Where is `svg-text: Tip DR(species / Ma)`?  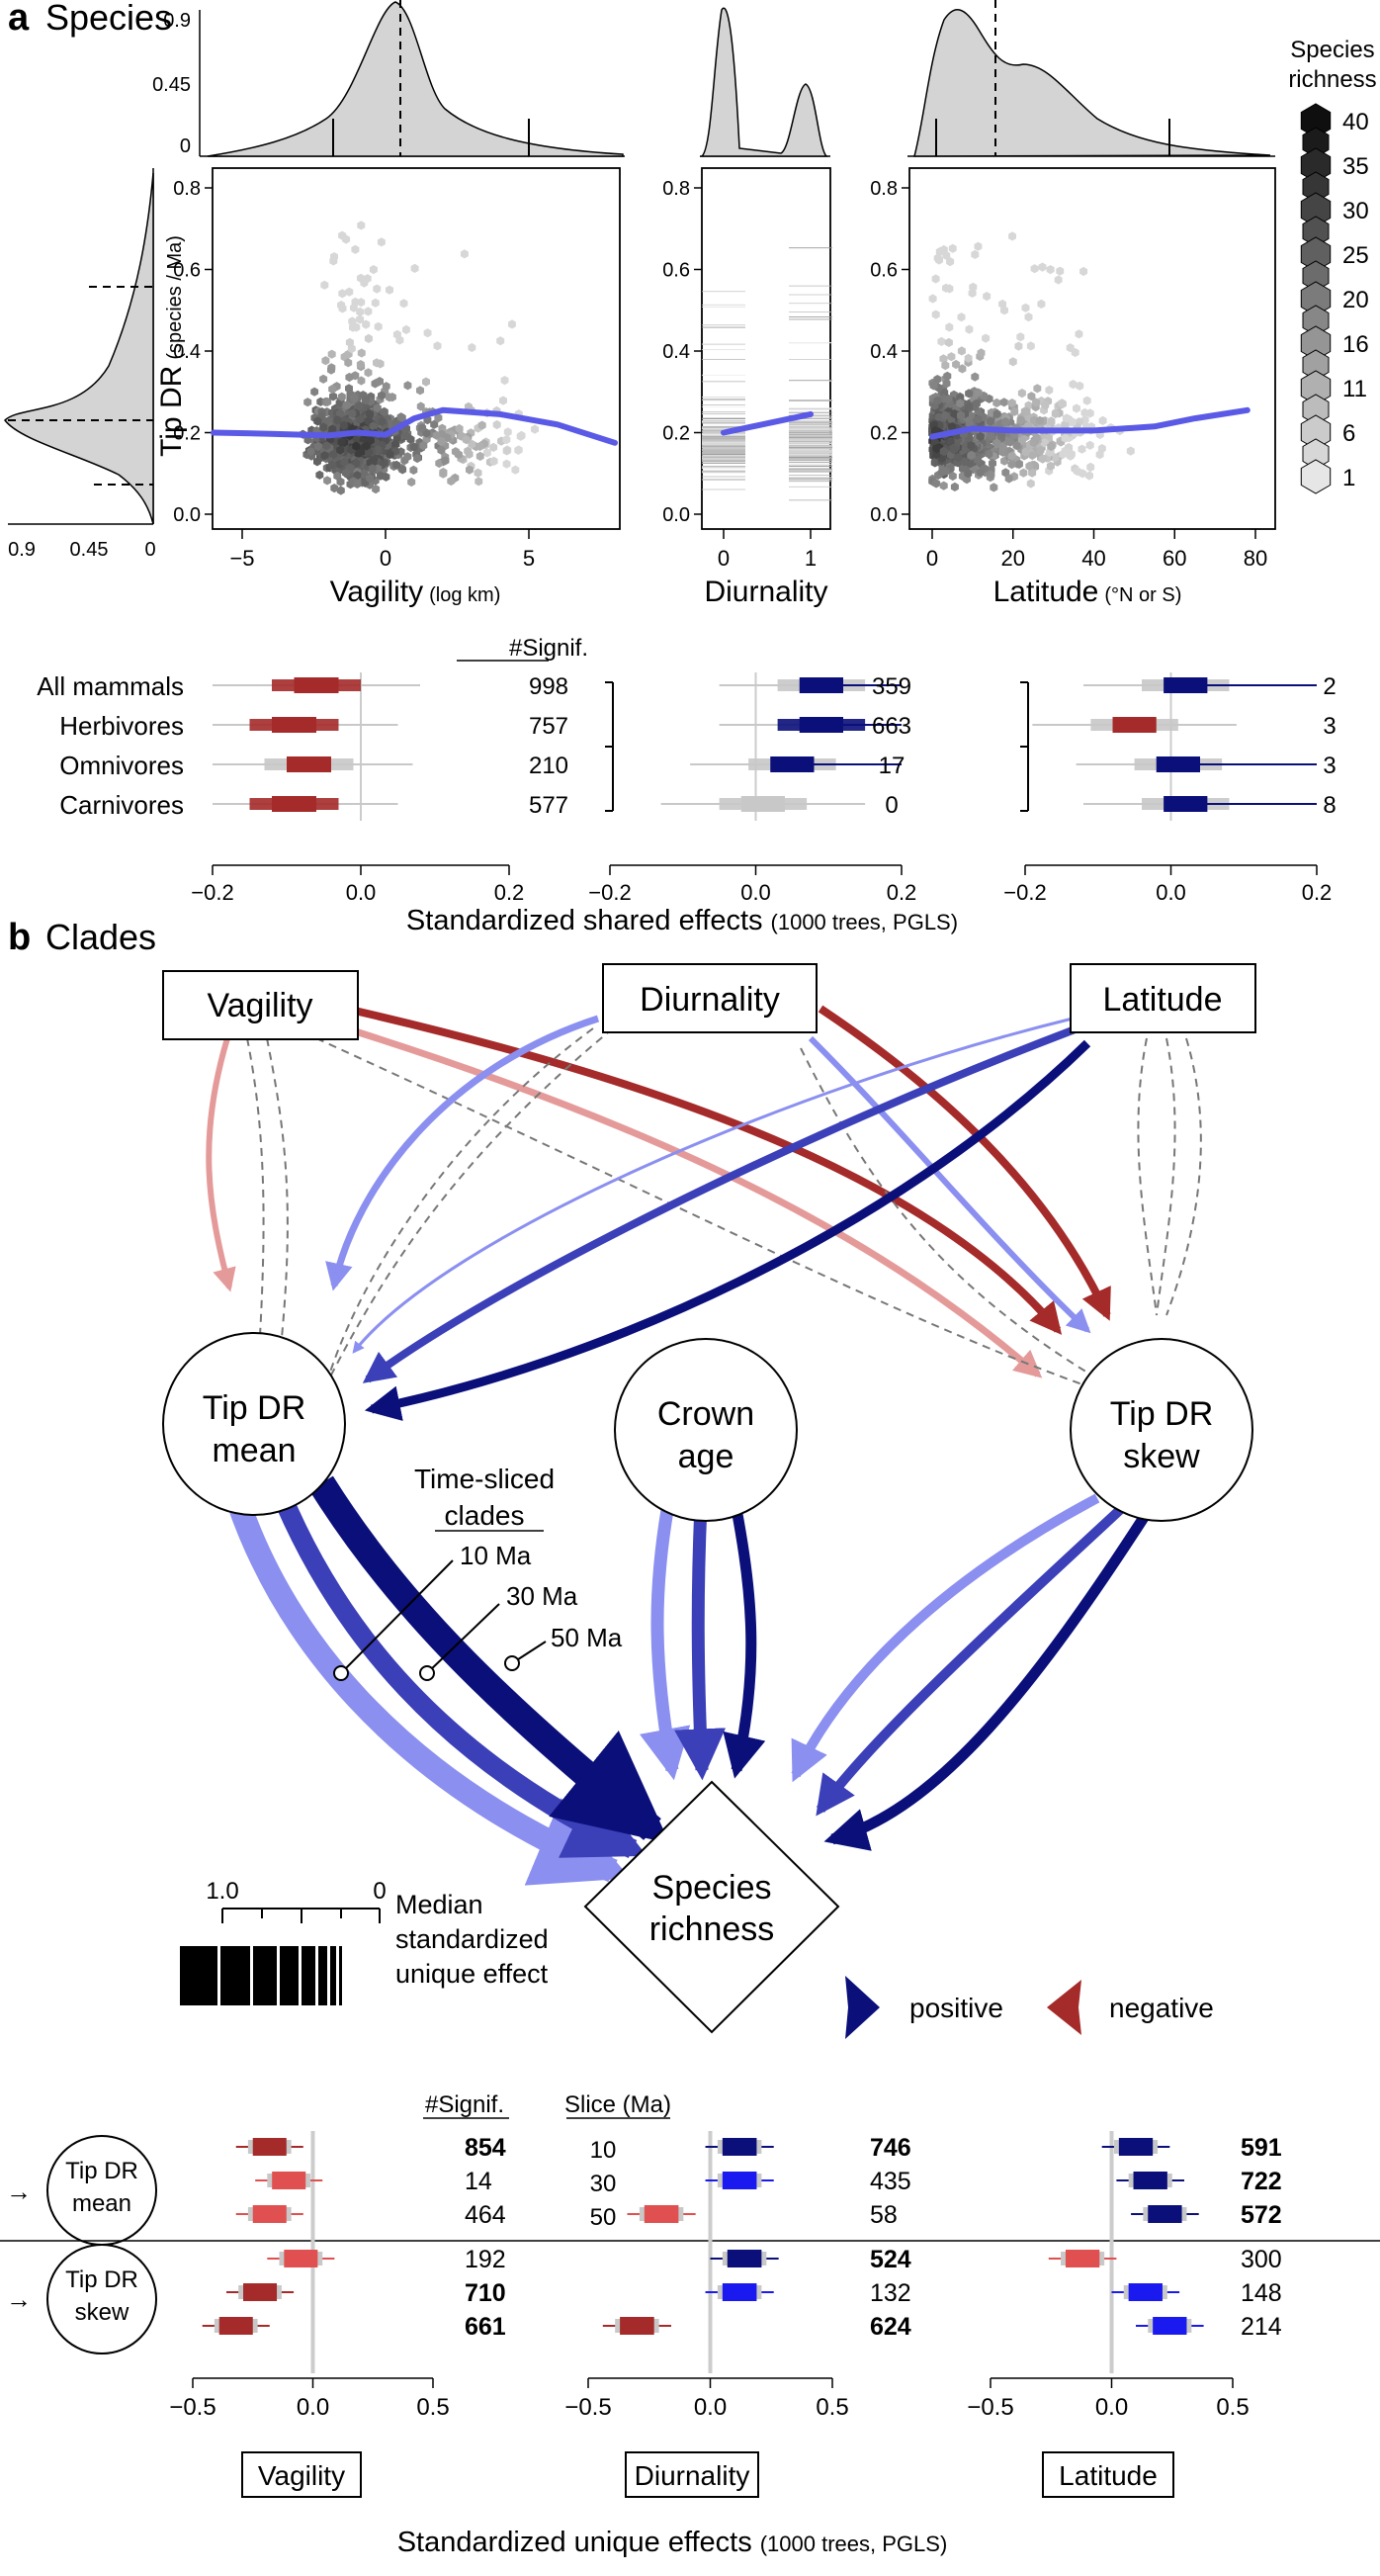
svg-text: Tip DR(species / Ma) is located at coordinates (171, 346).